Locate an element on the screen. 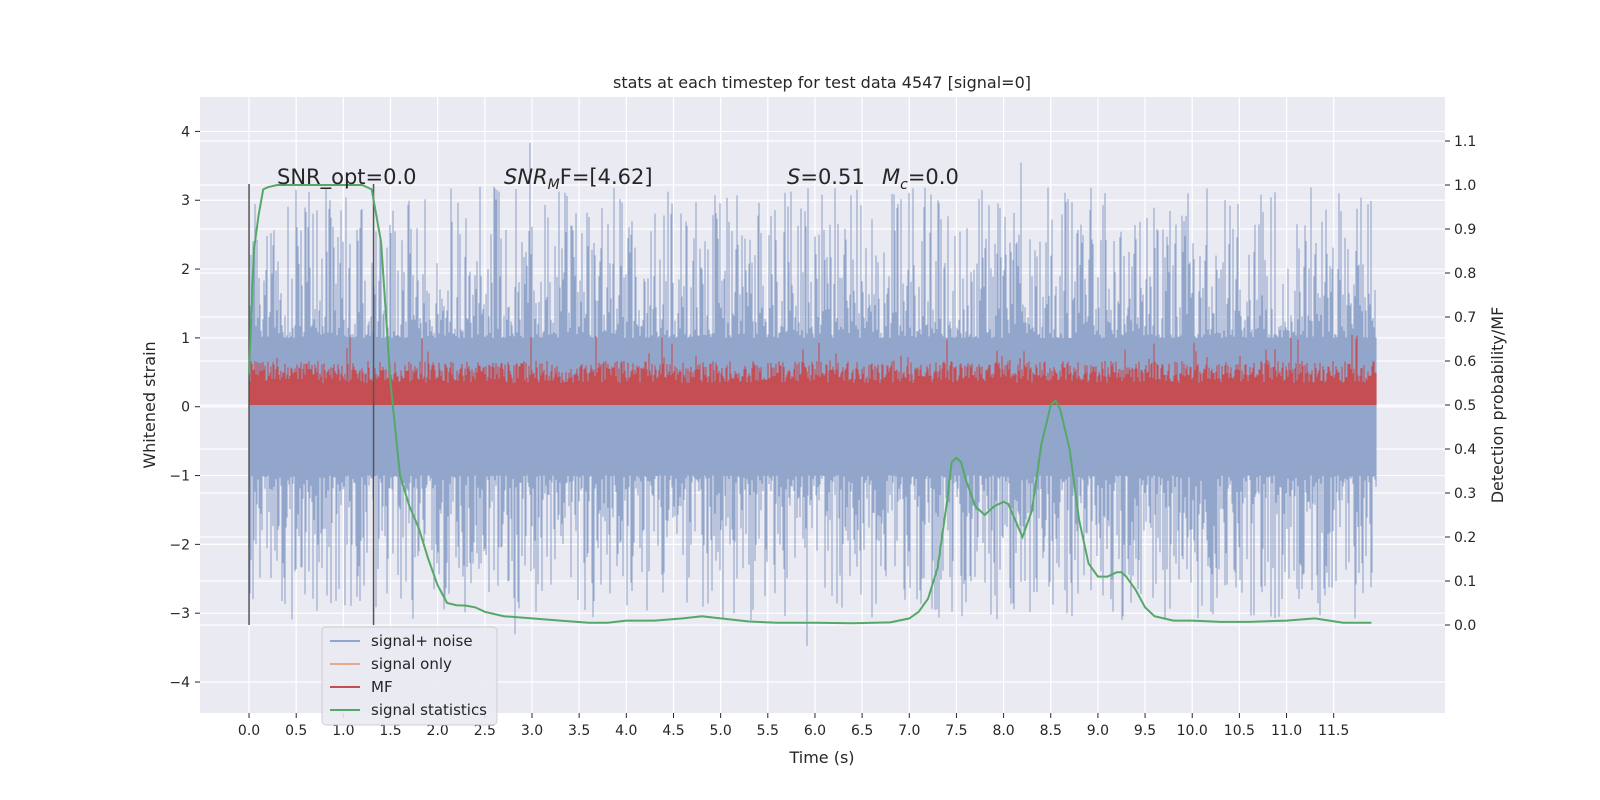  y-right-tick-label: 1.0 is located at coordinates (1465, 186).